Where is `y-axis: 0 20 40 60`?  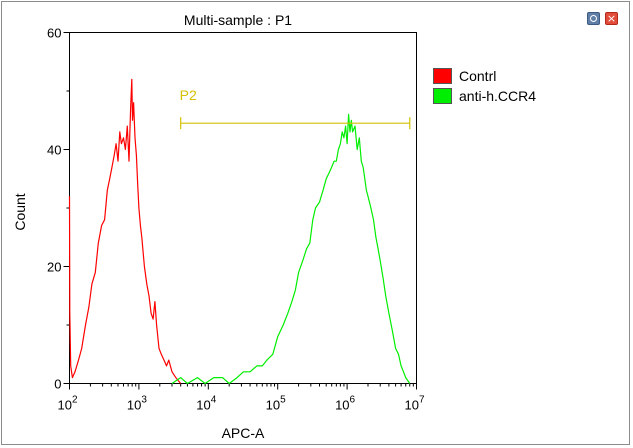 y-axis: 0 20 40 60 is located at coordinates (58, 209).